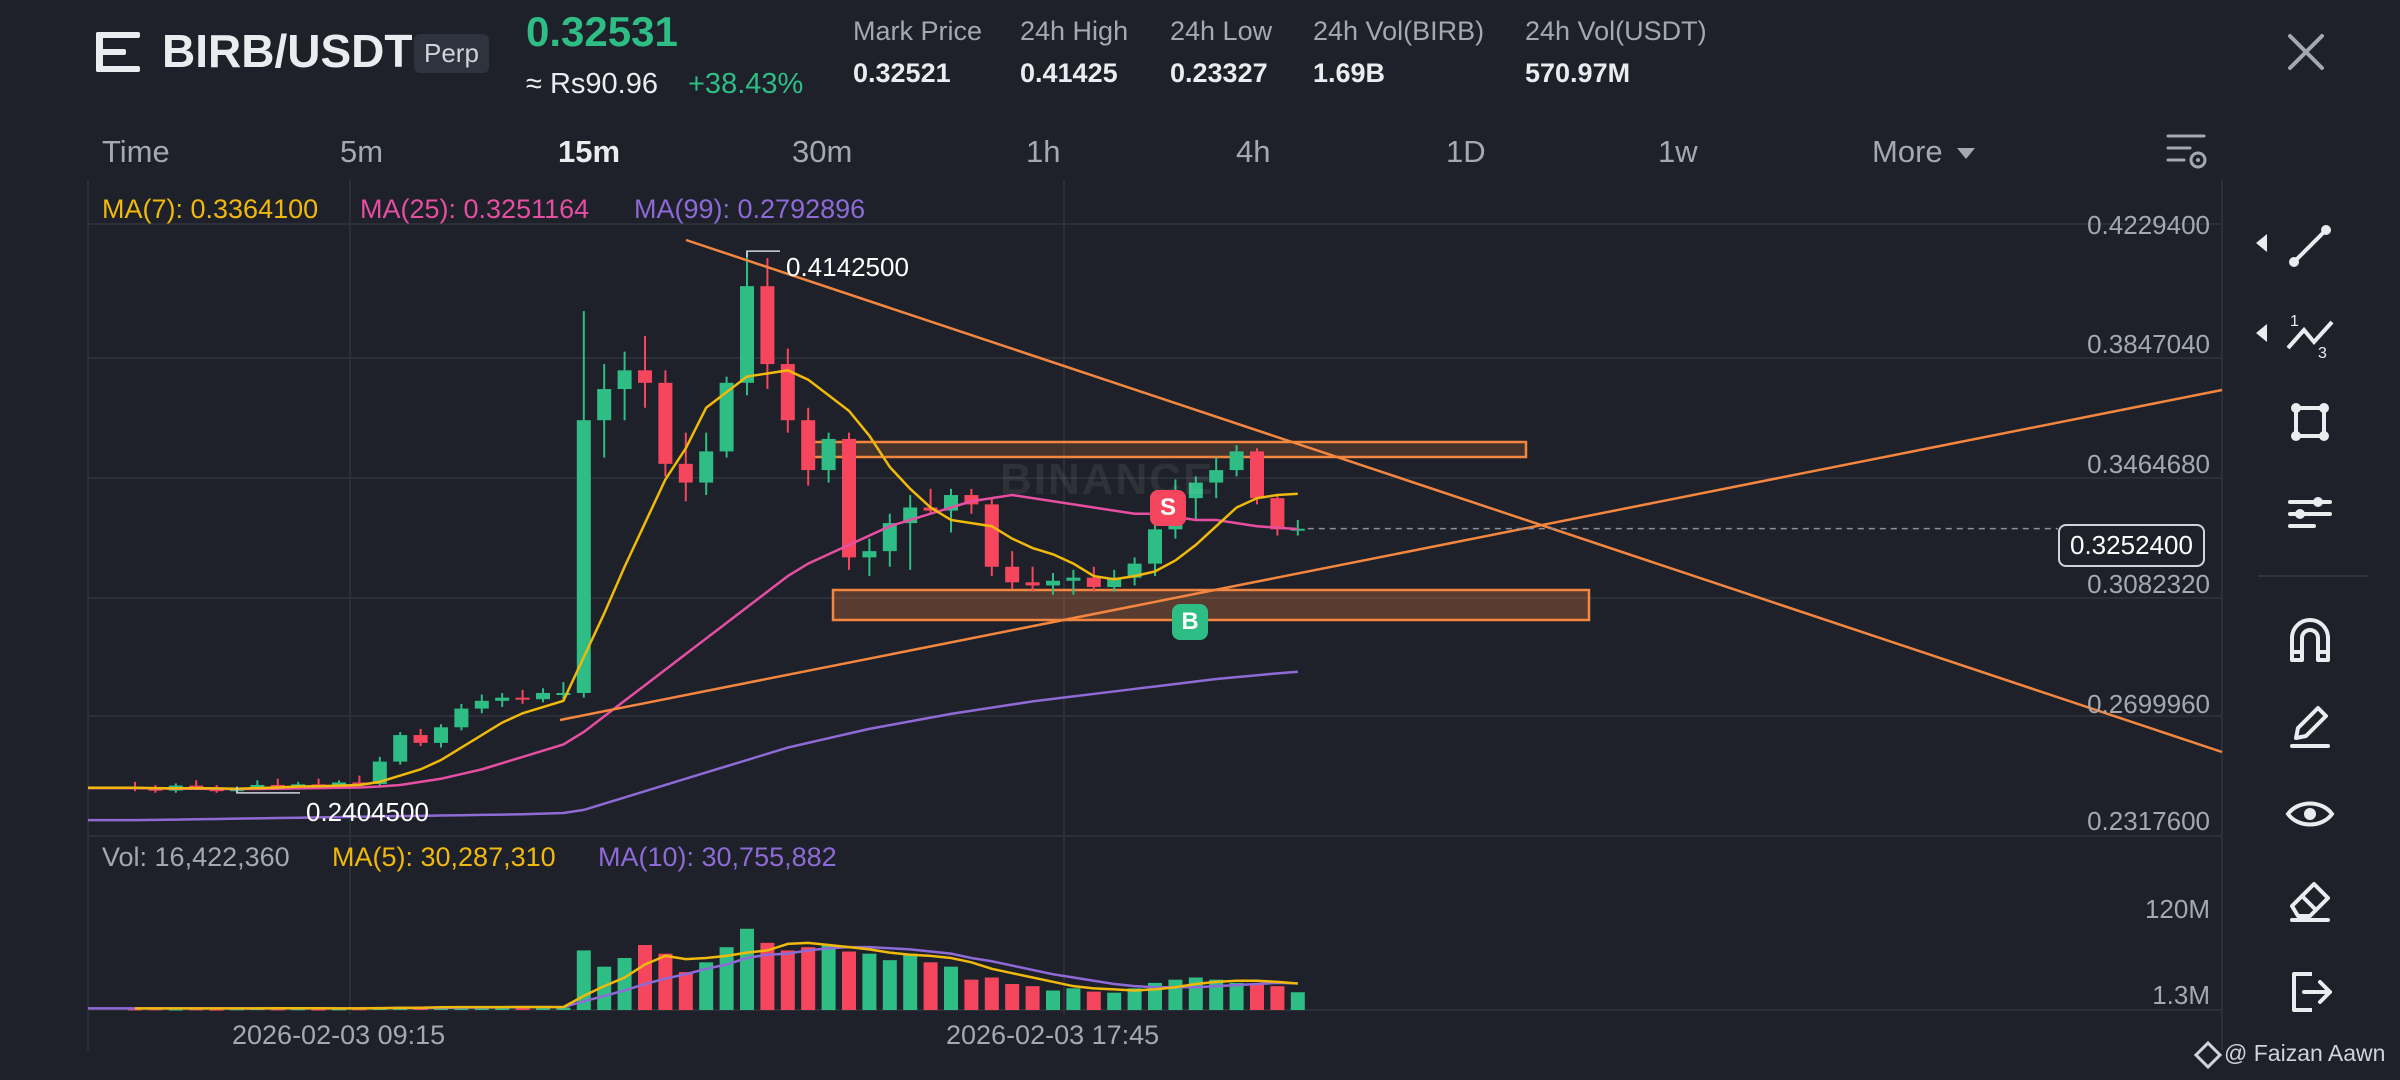 The width and height of the screenshot is (2400, 1080). I want to click on high-price-label: 0.4142500, so click(847, 267).